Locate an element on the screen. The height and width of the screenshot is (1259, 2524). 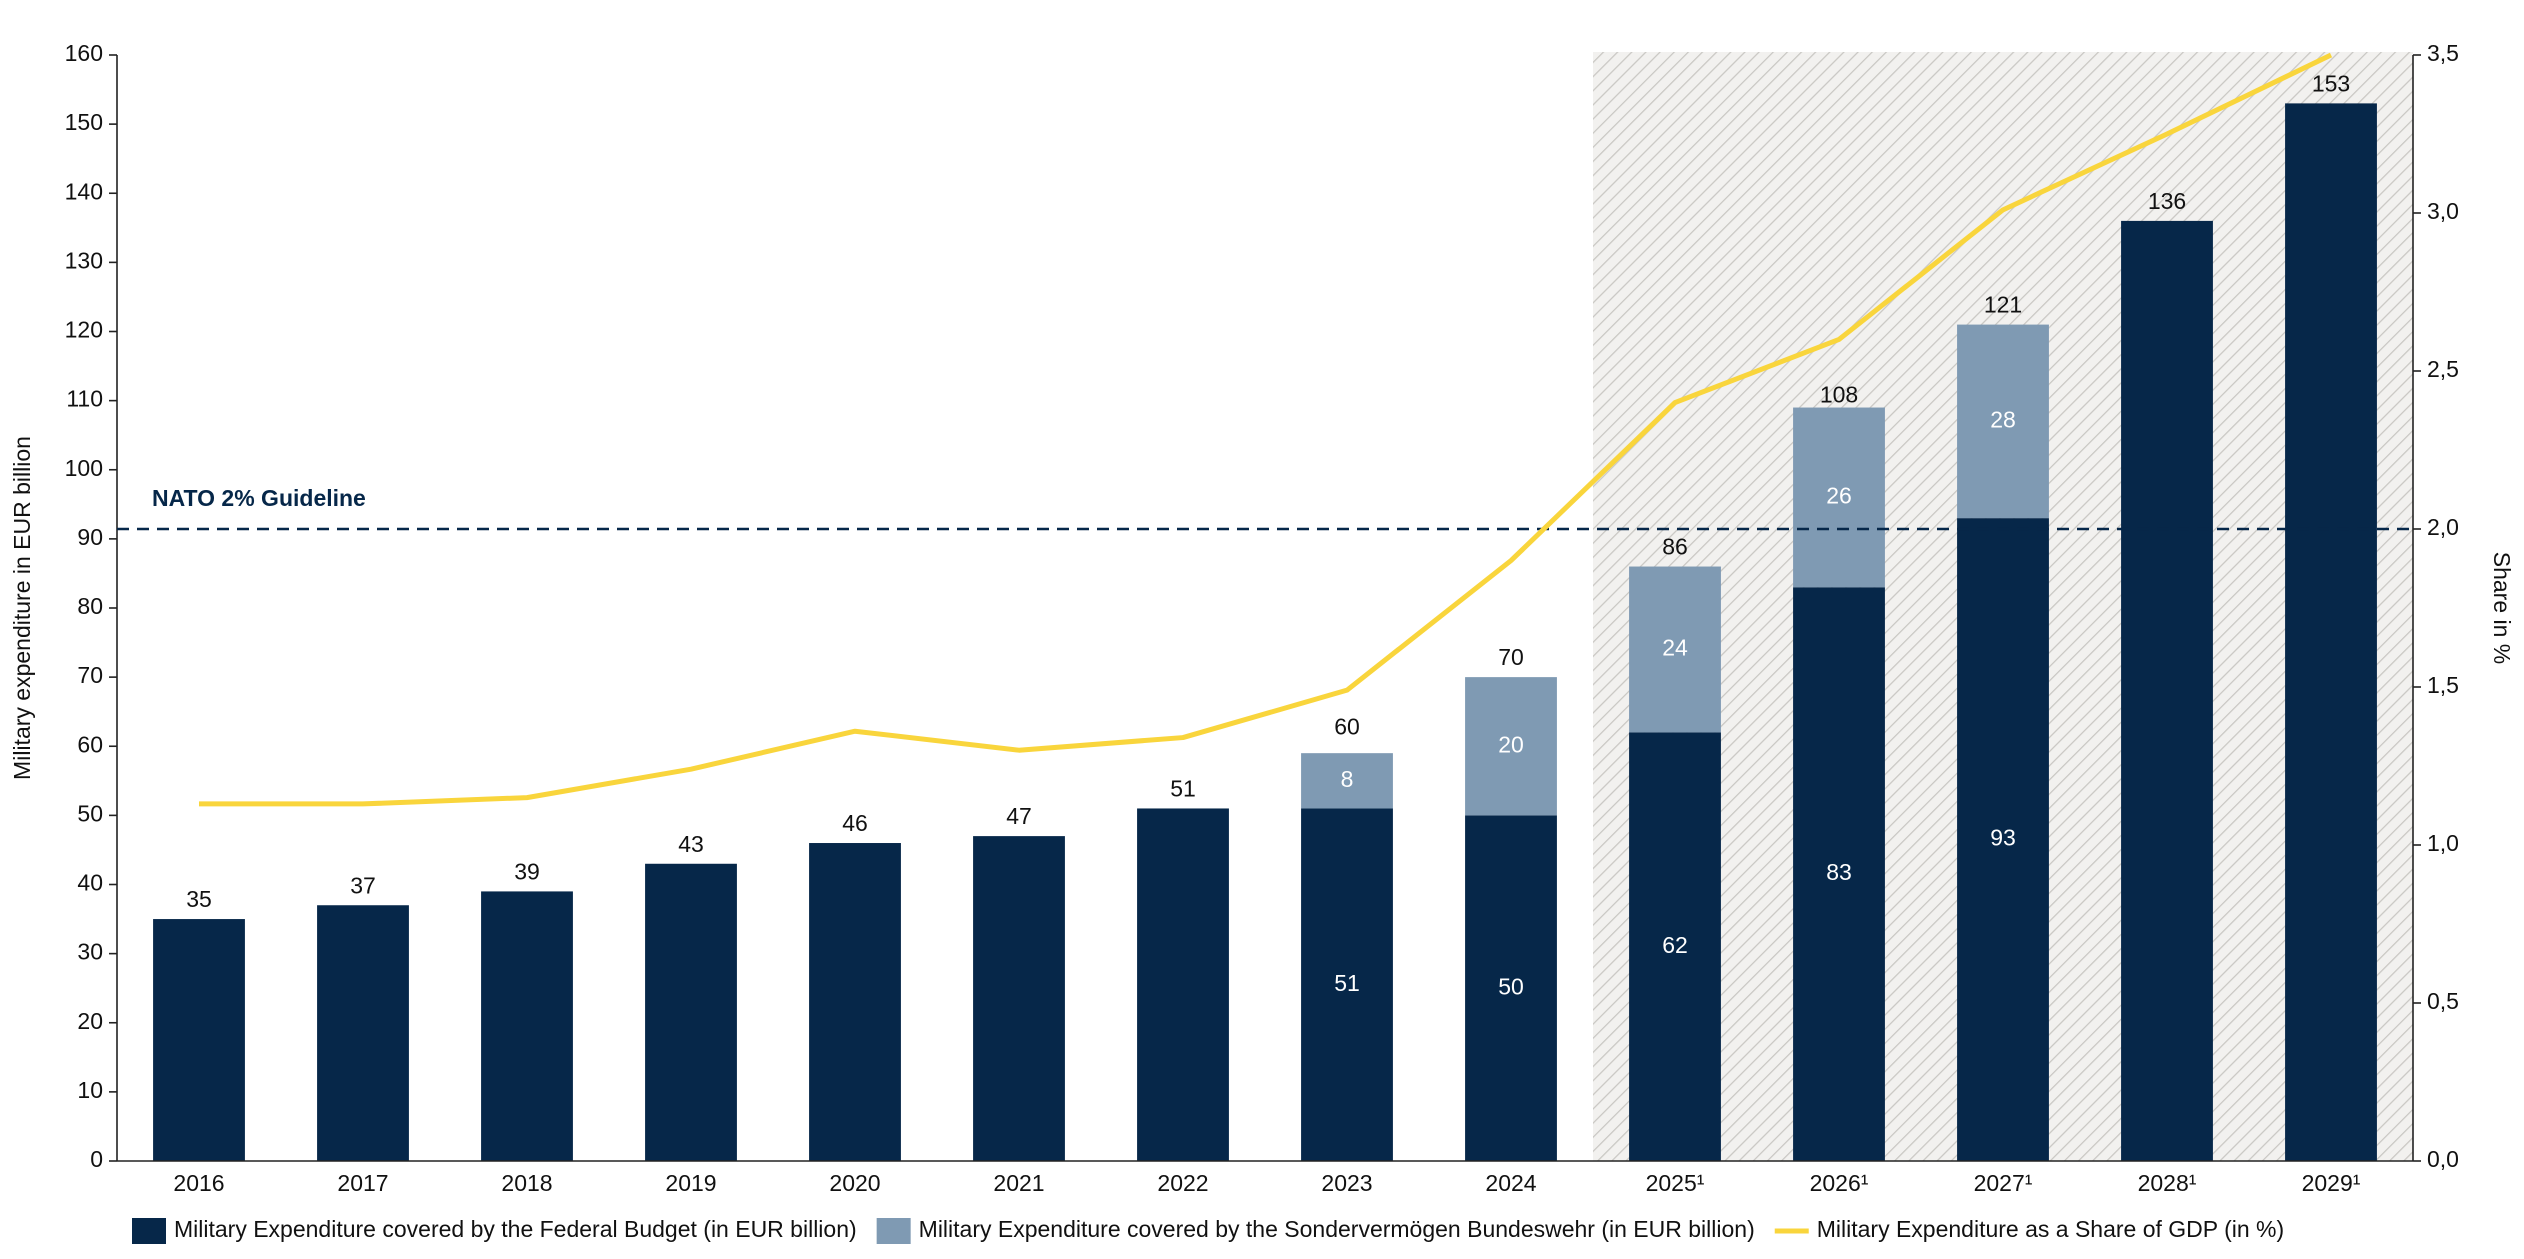
y-tick-label: 60 is located at coordinates (90, 744).